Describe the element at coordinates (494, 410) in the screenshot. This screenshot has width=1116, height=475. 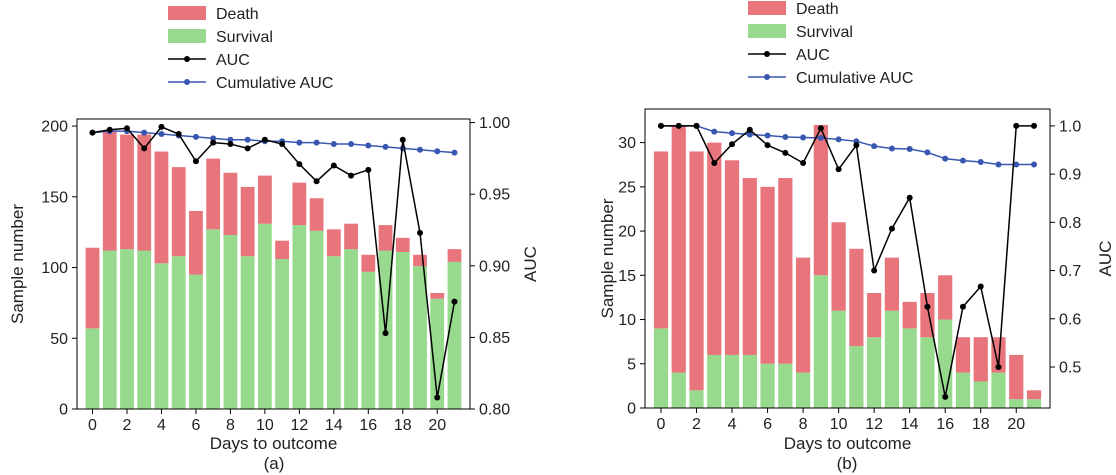
I see `y2-tick-label: 0.80` at that location.